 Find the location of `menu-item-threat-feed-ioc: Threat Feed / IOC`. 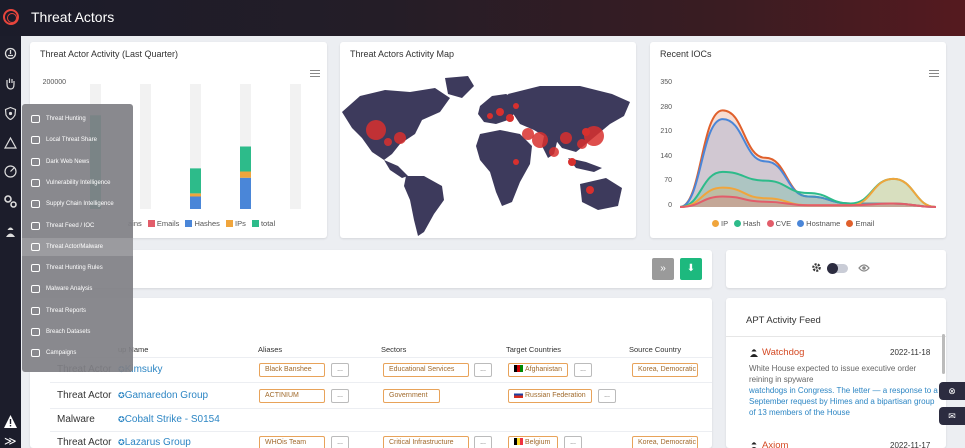

menu-item-threat-feed-ioc: Threat Feed / IOC is located at coordinates (77, 226).